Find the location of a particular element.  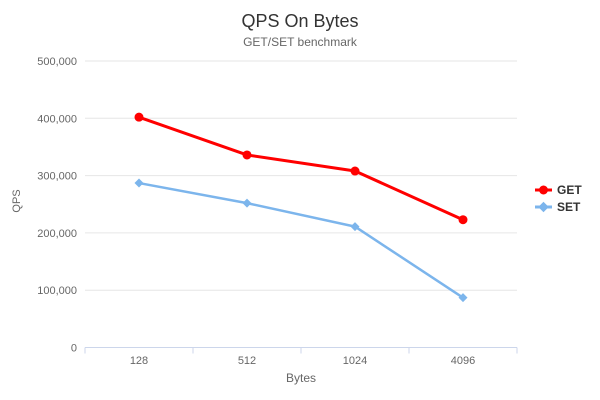

legend: GET SET is located at coordinates (558, 198).